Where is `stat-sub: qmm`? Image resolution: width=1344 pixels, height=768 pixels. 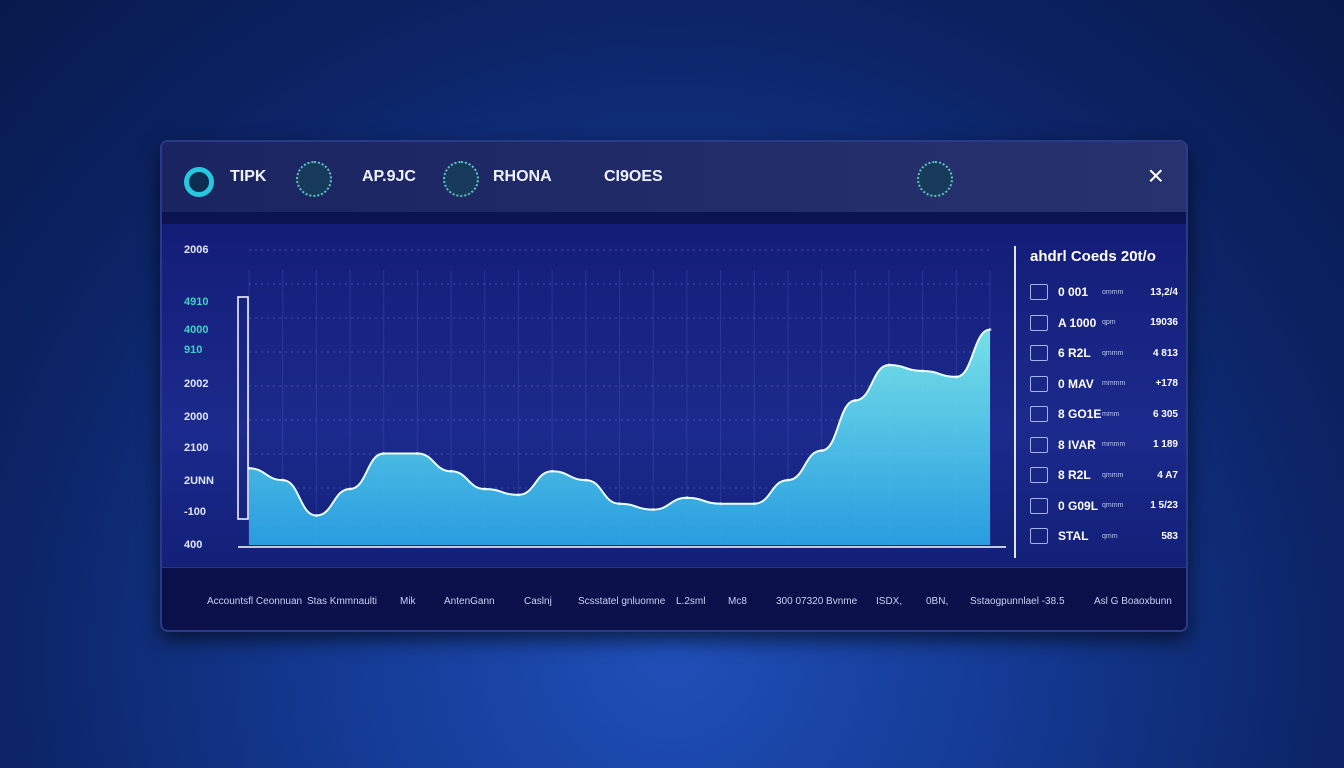 stat-sub: qmm is located at coordinates (1110, 536).